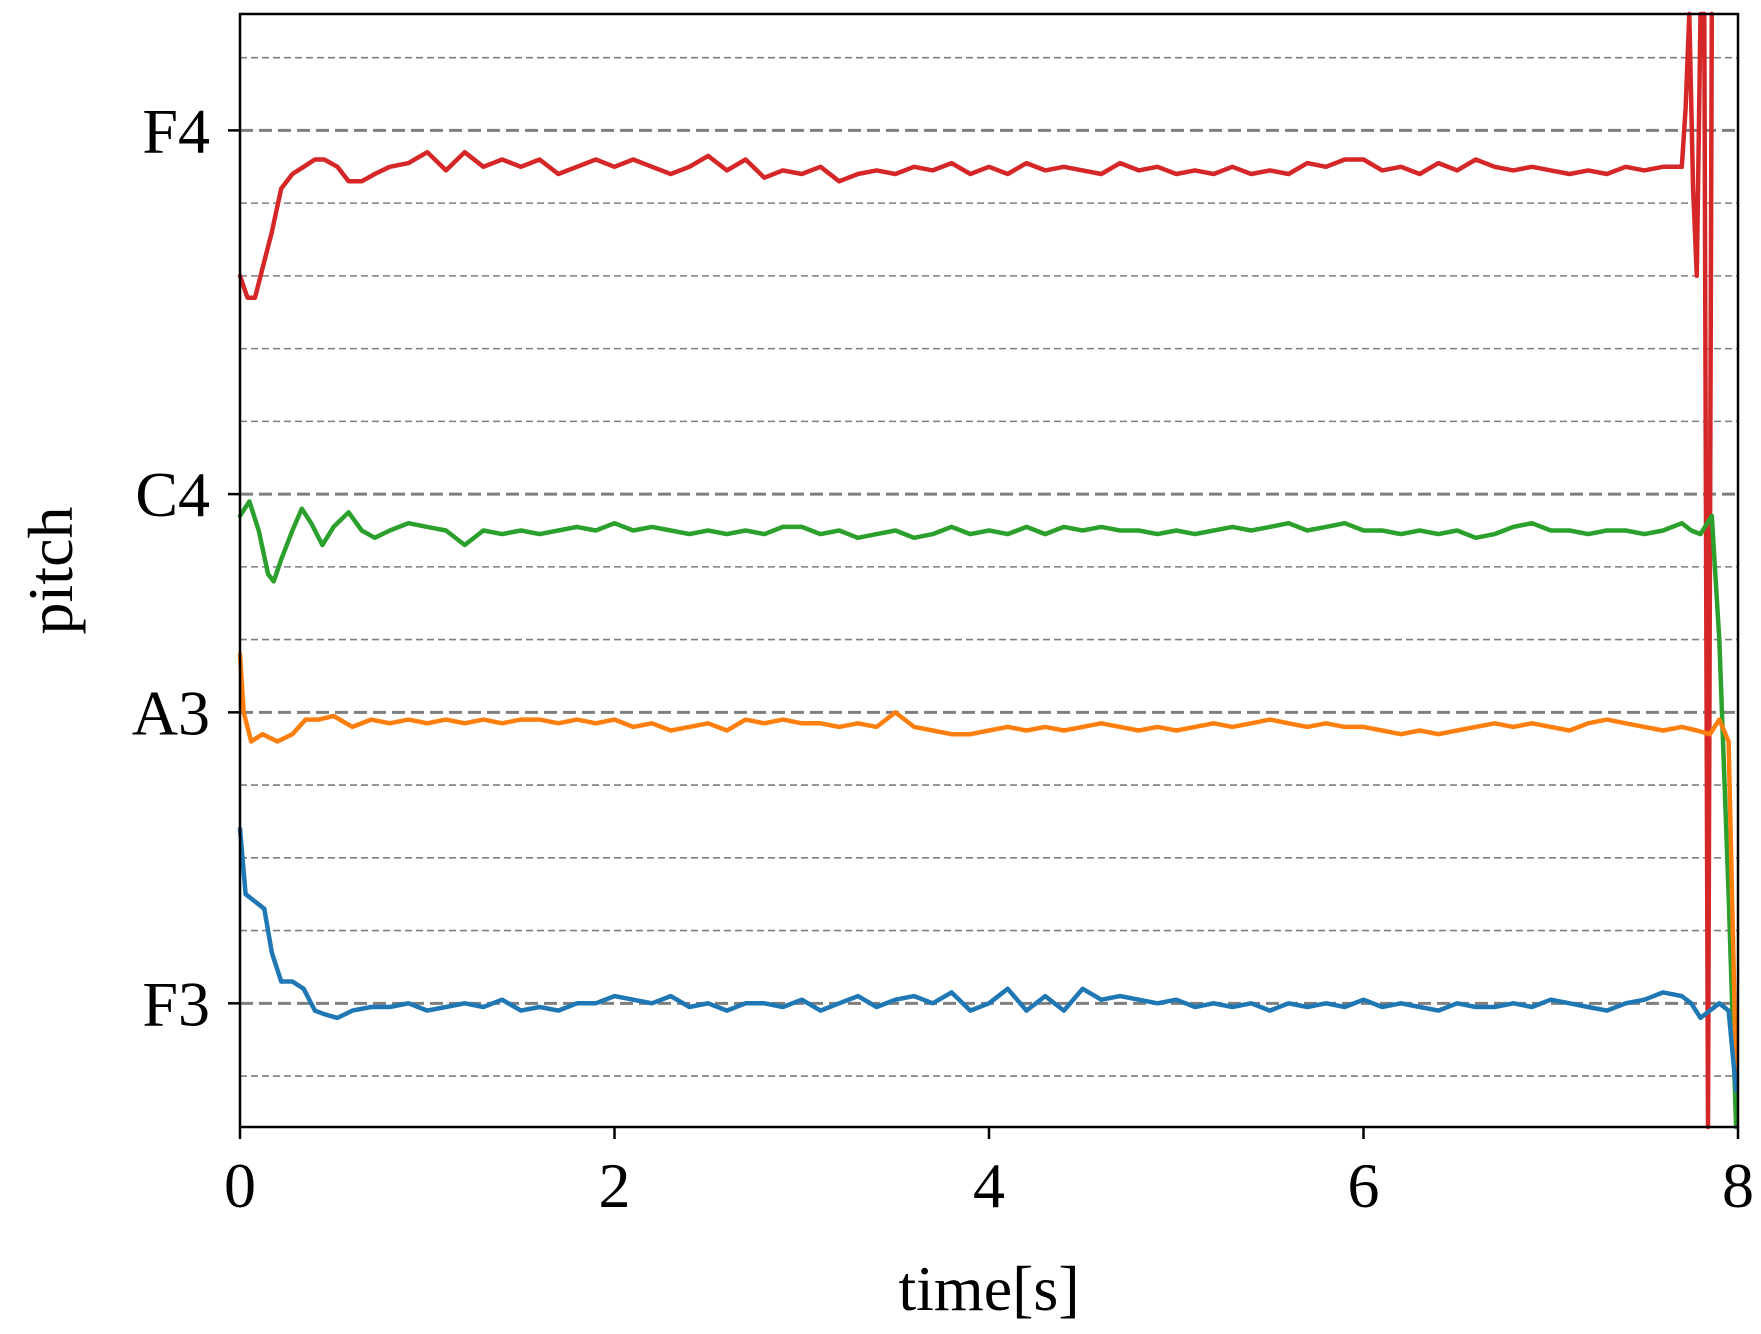  Describe the element at coordinates (240, 1185) in the screenshot. I see `x-tick-label: 0` at that location.